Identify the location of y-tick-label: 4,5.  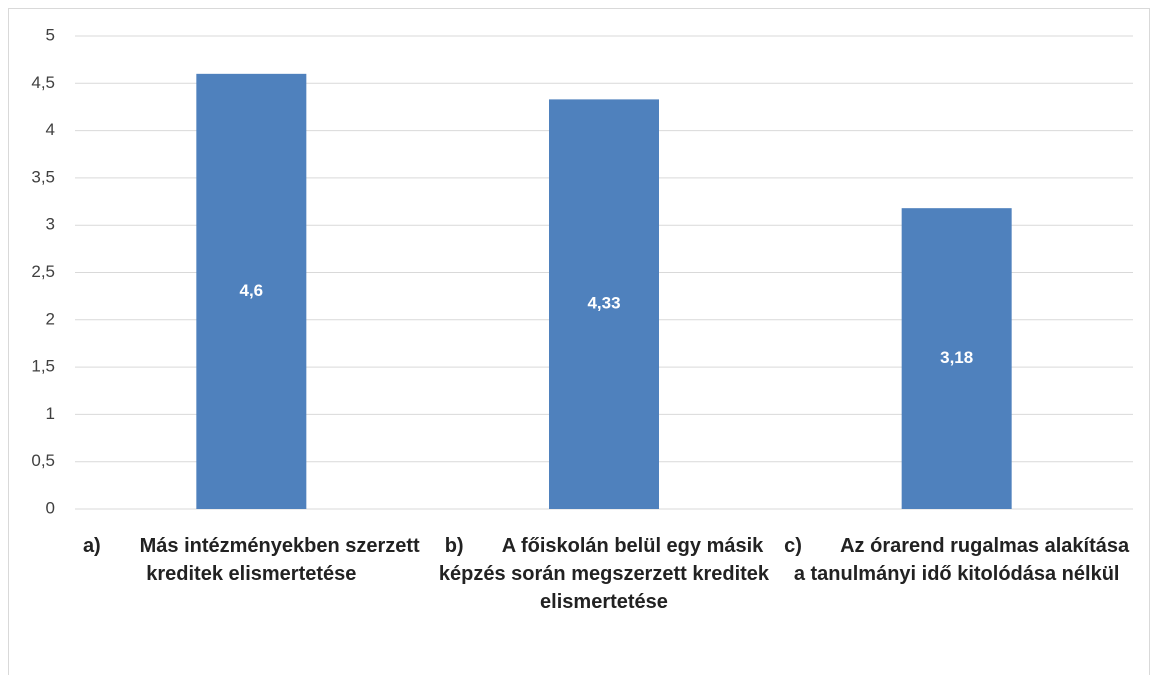
(43, 82).